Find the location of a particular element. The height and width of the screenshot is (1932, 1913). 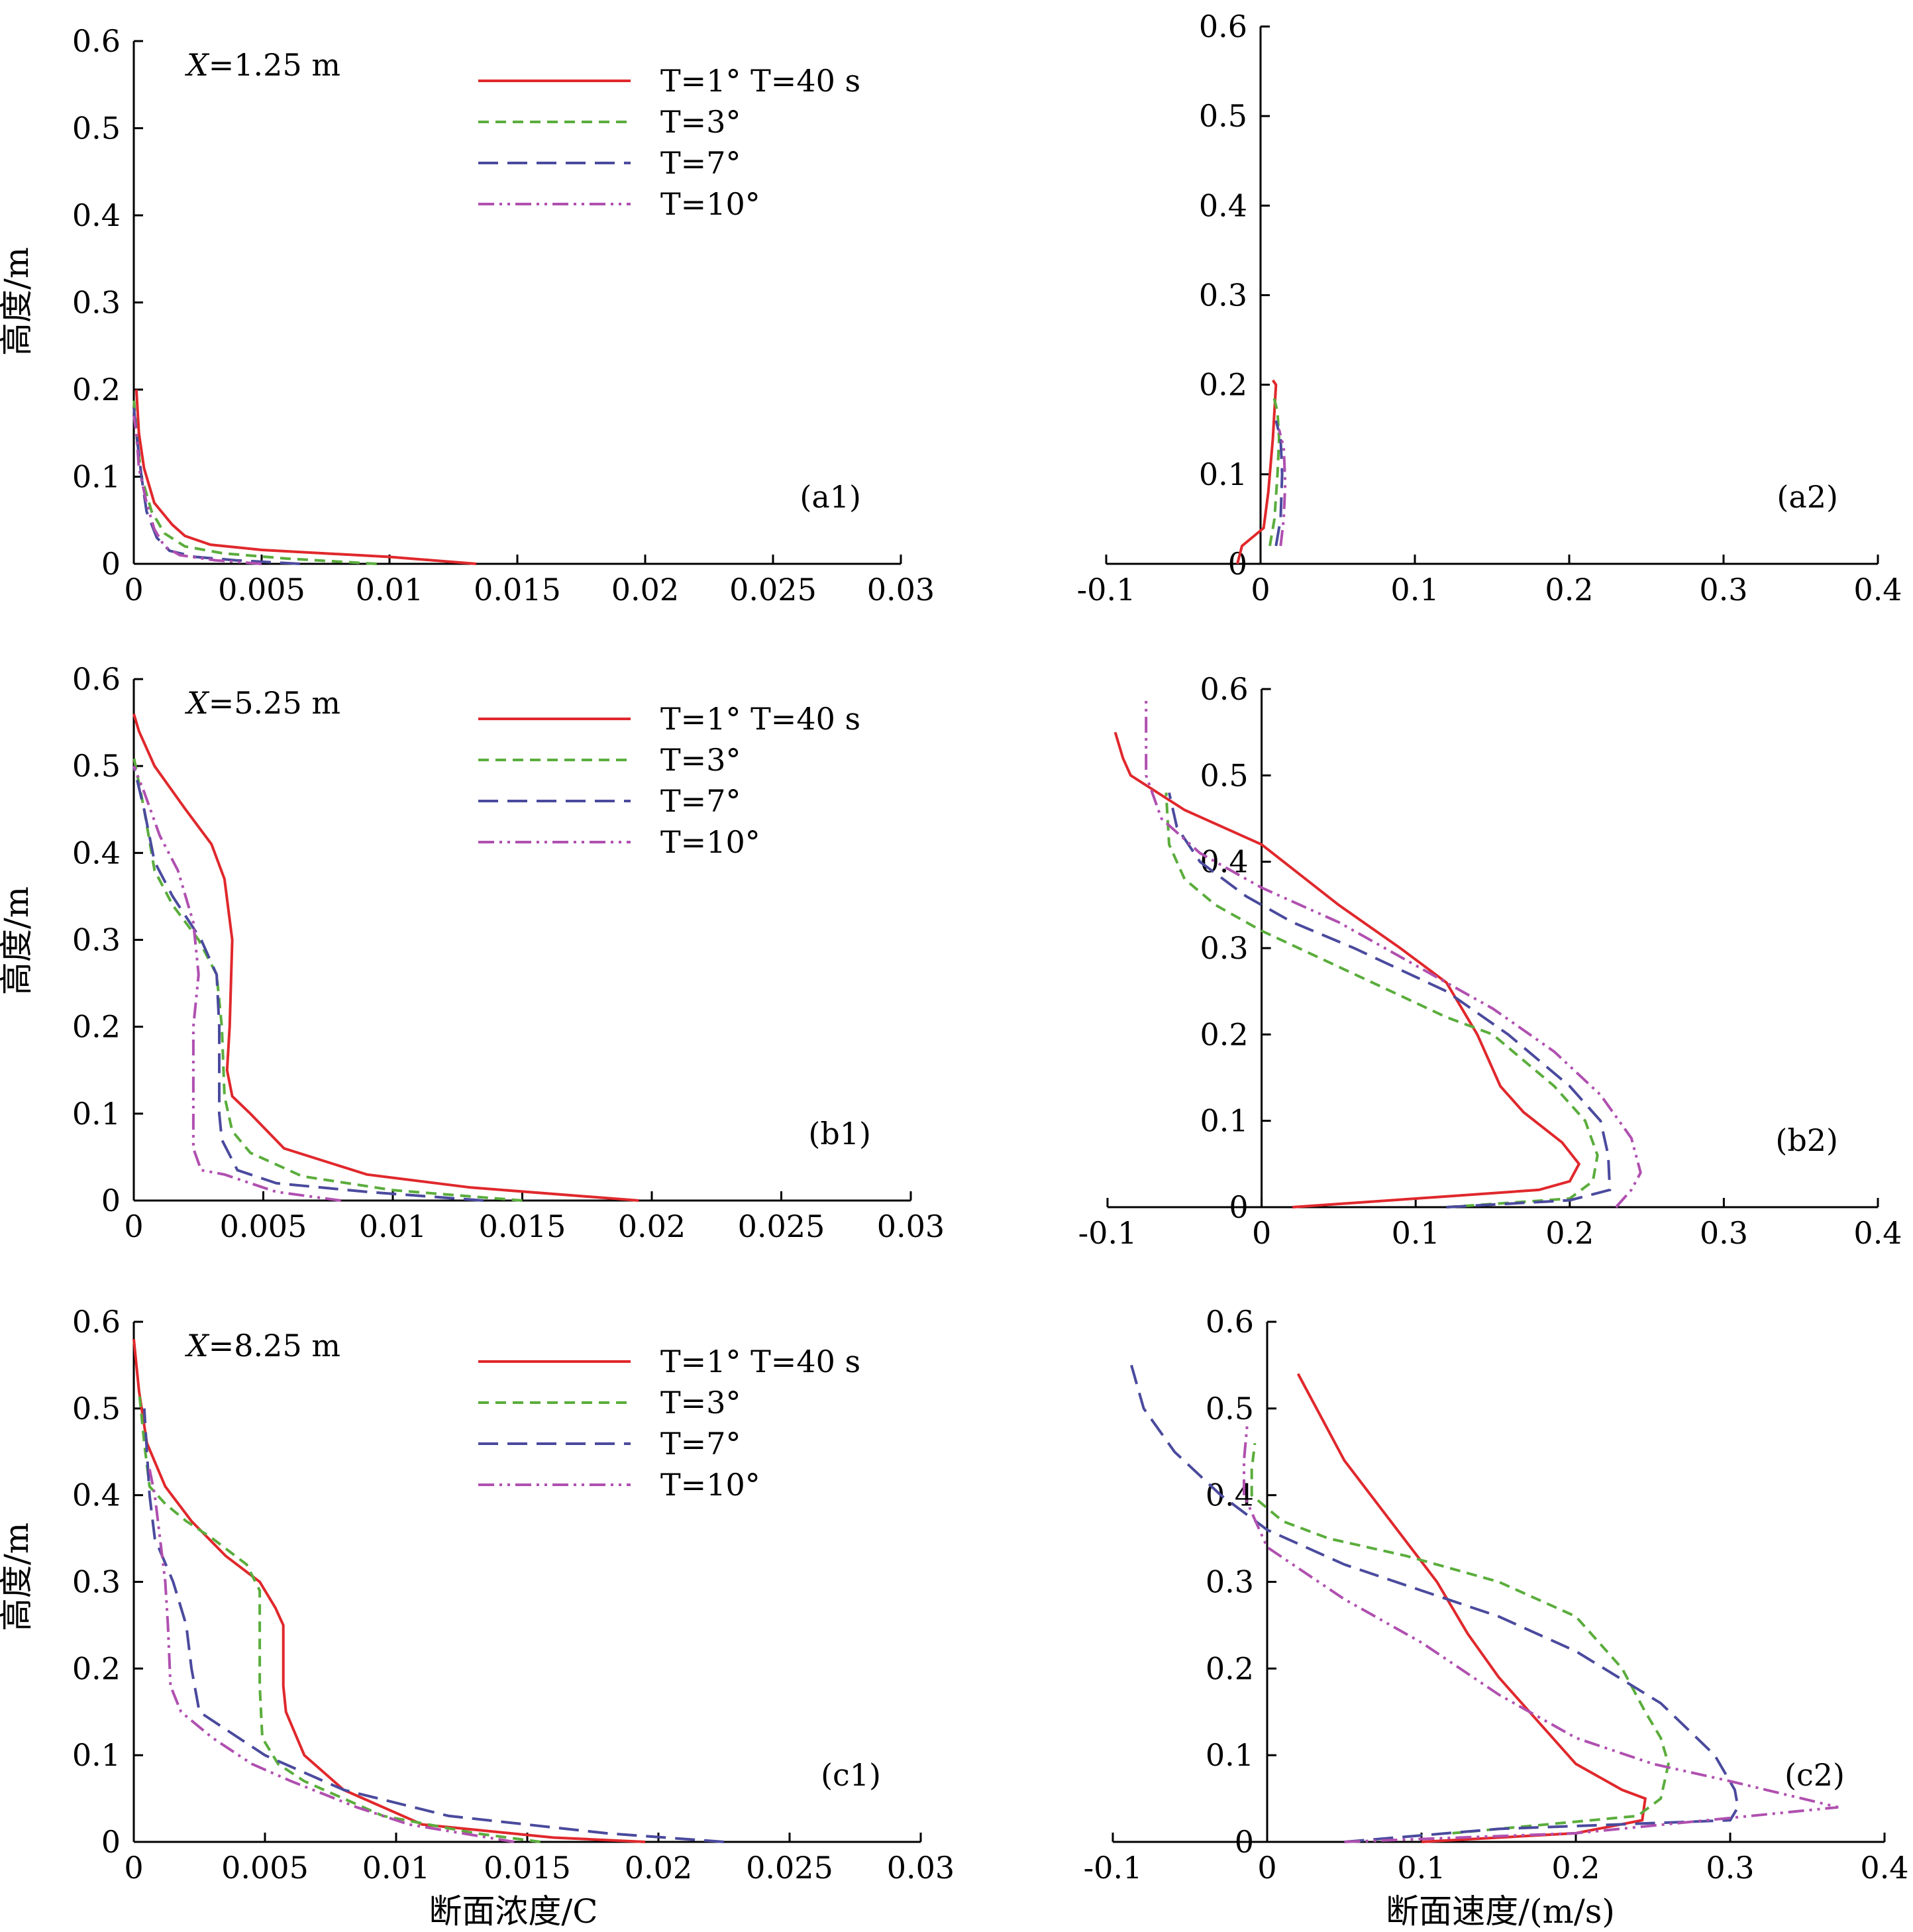

y-axis-label-a: 高度/m is located at coordinates (18, 301).